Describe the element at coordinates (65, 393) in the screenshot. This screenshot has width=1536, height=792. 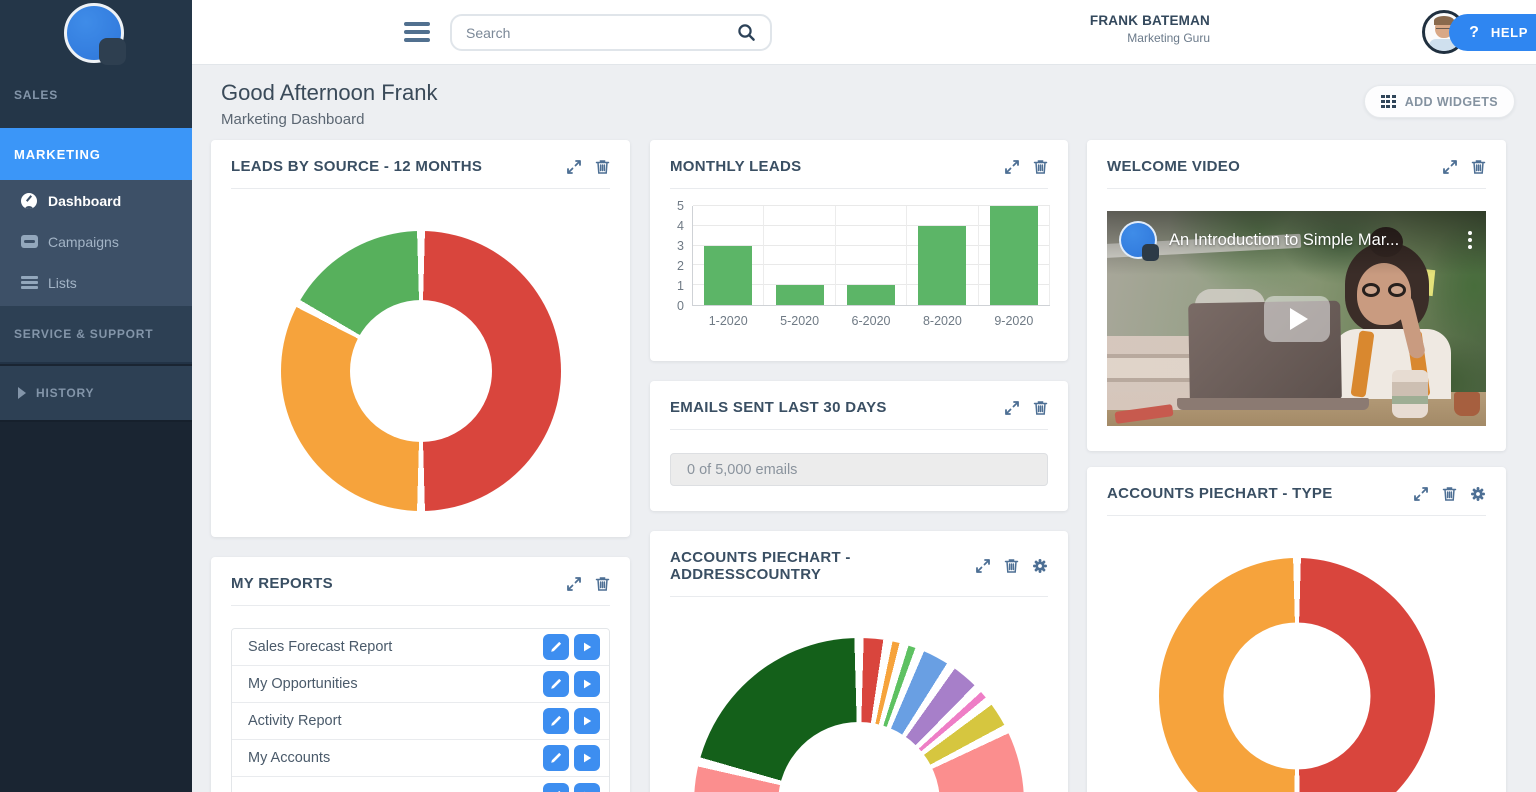
I see `sidebar-section-history-label: HISTORY` at that location.